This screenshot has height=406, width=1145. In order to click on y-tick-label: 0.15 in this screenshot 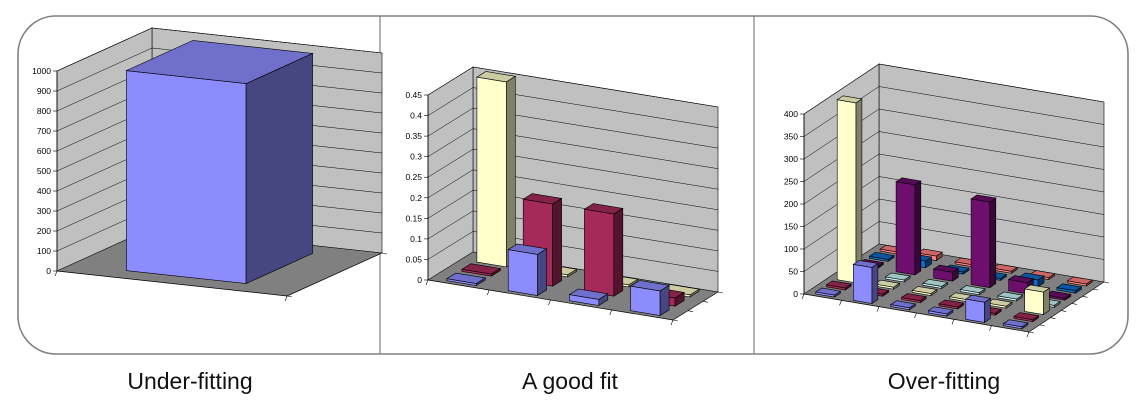, I will do `click(413, 218)`.